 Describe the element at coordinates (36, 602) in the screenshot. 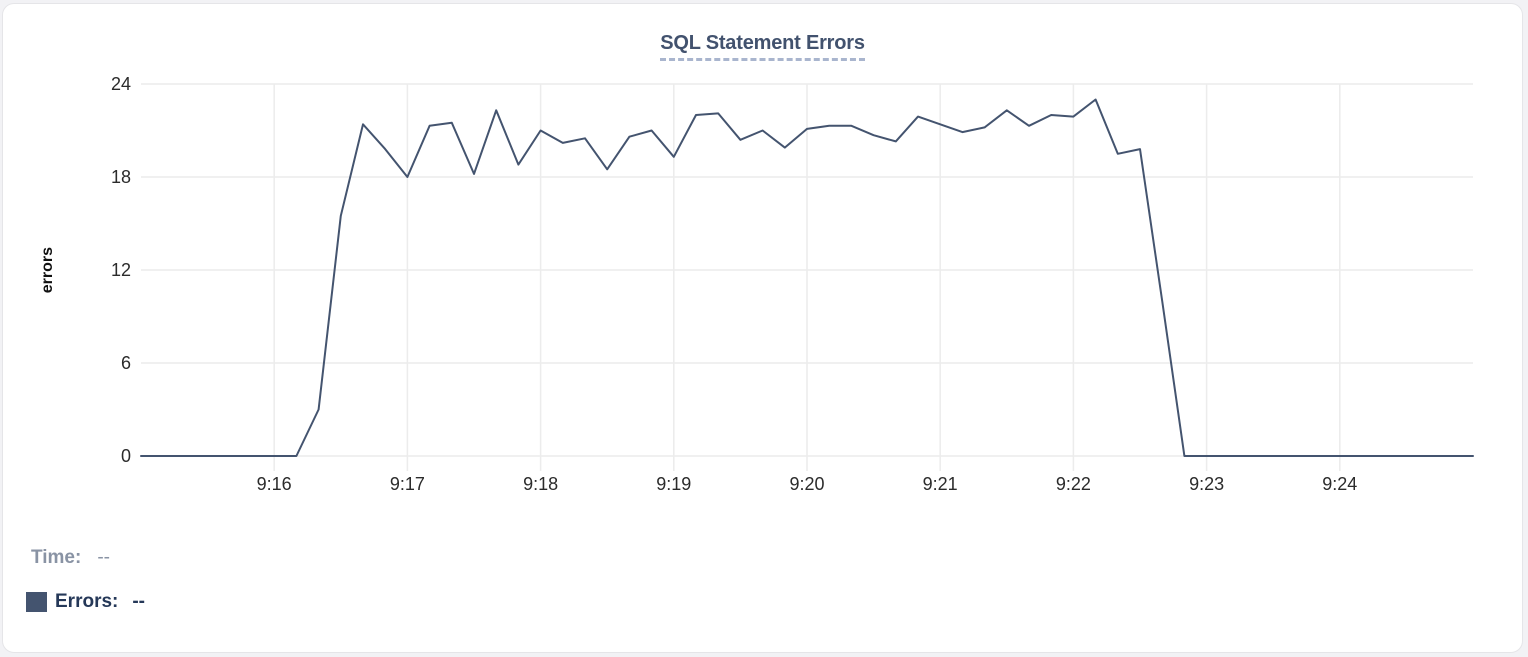

I see `square-swatch-icon` at that location.